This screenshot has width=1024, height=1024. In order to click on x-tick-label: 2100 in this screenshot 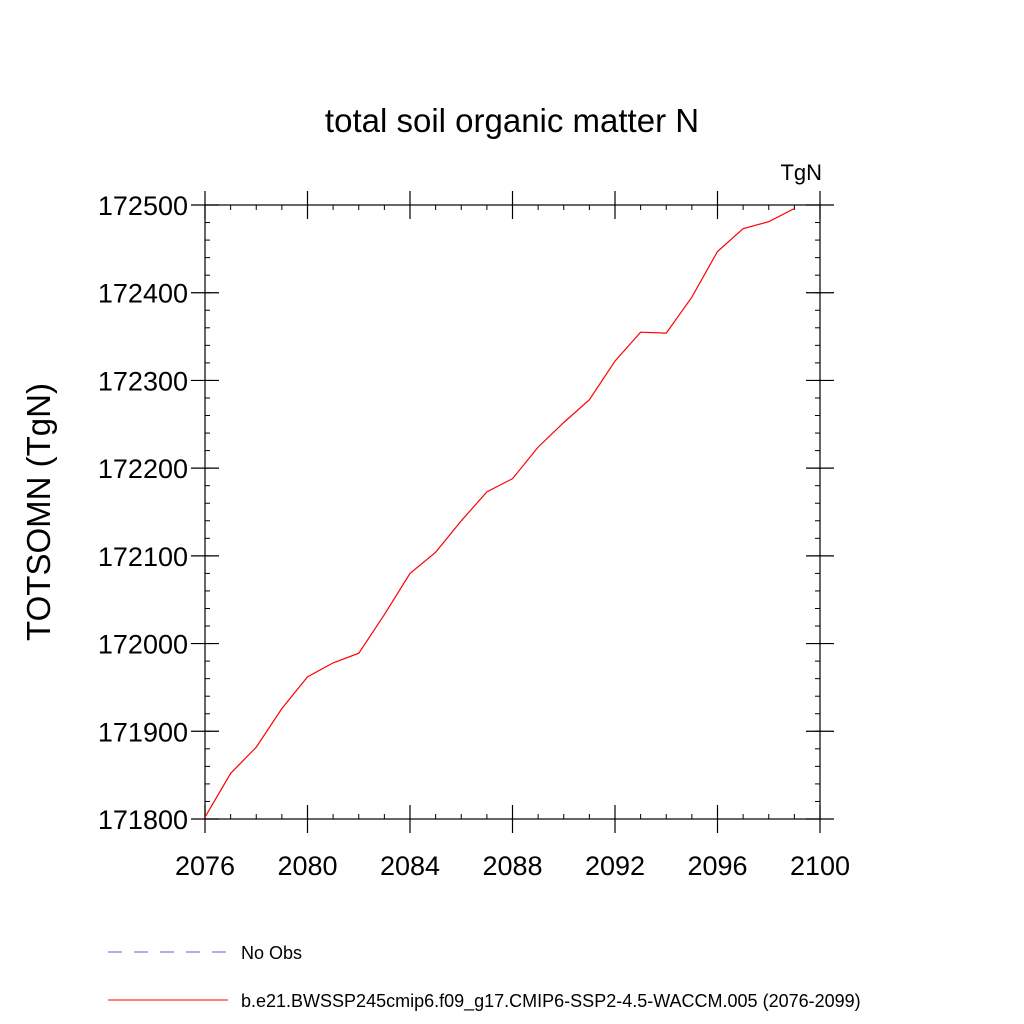, I will do `click(820, 866)`.